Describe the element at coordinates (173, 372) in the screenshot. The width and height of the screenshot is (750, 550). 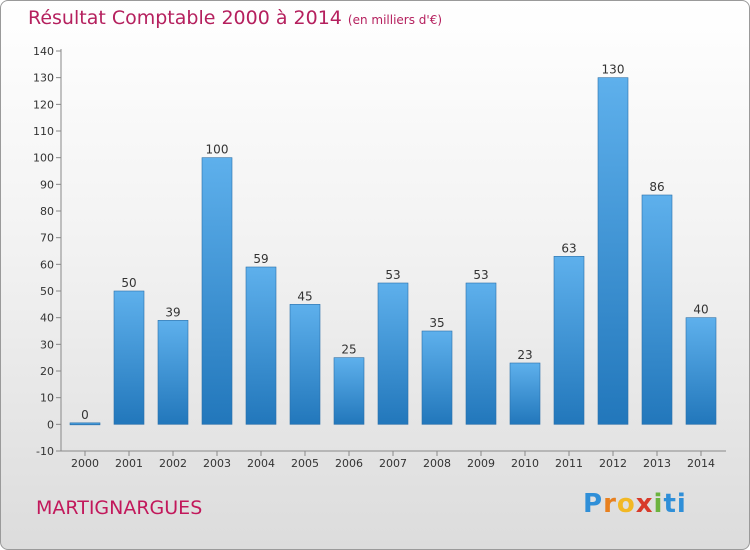
I see `bar-2002` at that location.